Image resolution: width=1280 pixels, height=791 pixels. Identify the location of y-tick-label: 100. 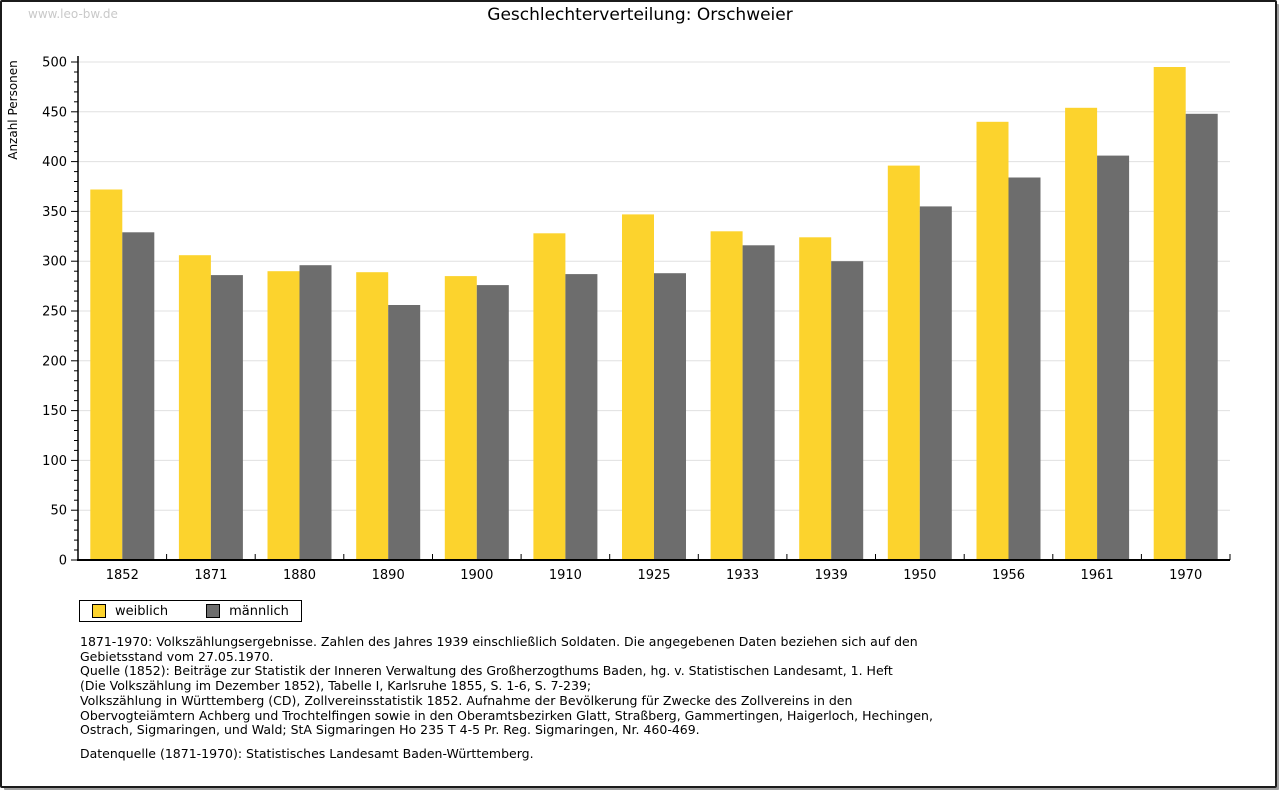
(54, 461).